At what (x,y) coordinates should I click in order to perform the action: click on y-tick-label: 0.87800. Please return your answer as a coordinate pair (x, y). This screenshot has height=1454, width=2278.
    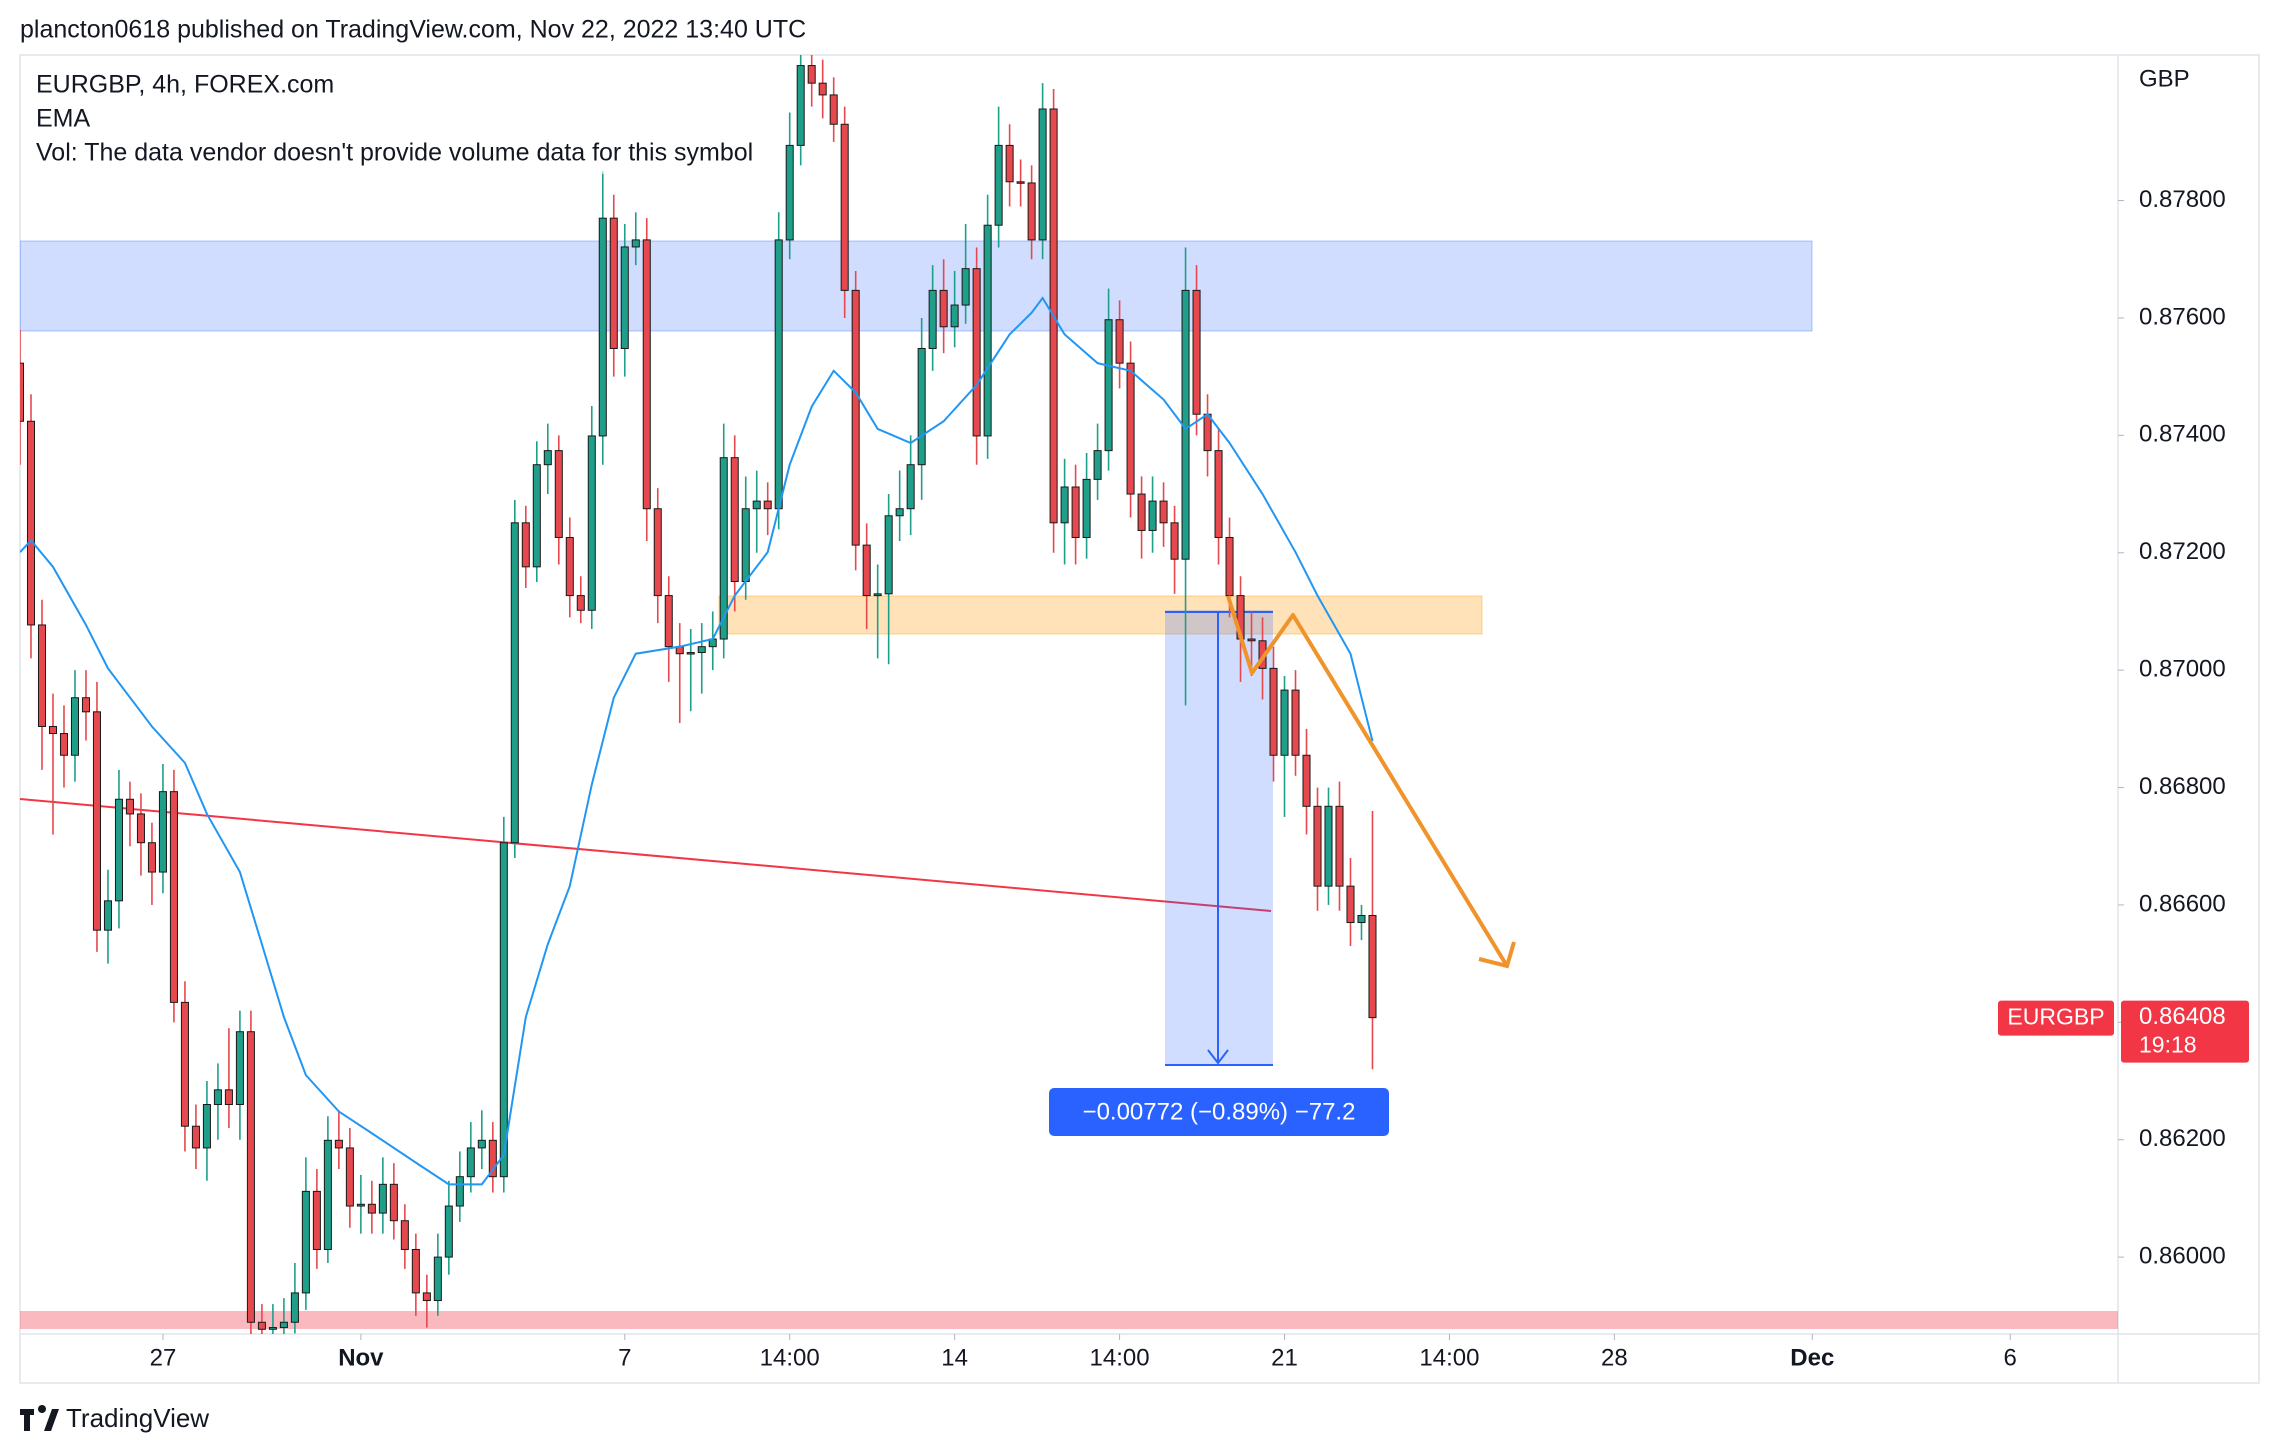
    Looking at the image, I should click on (2182, 199).